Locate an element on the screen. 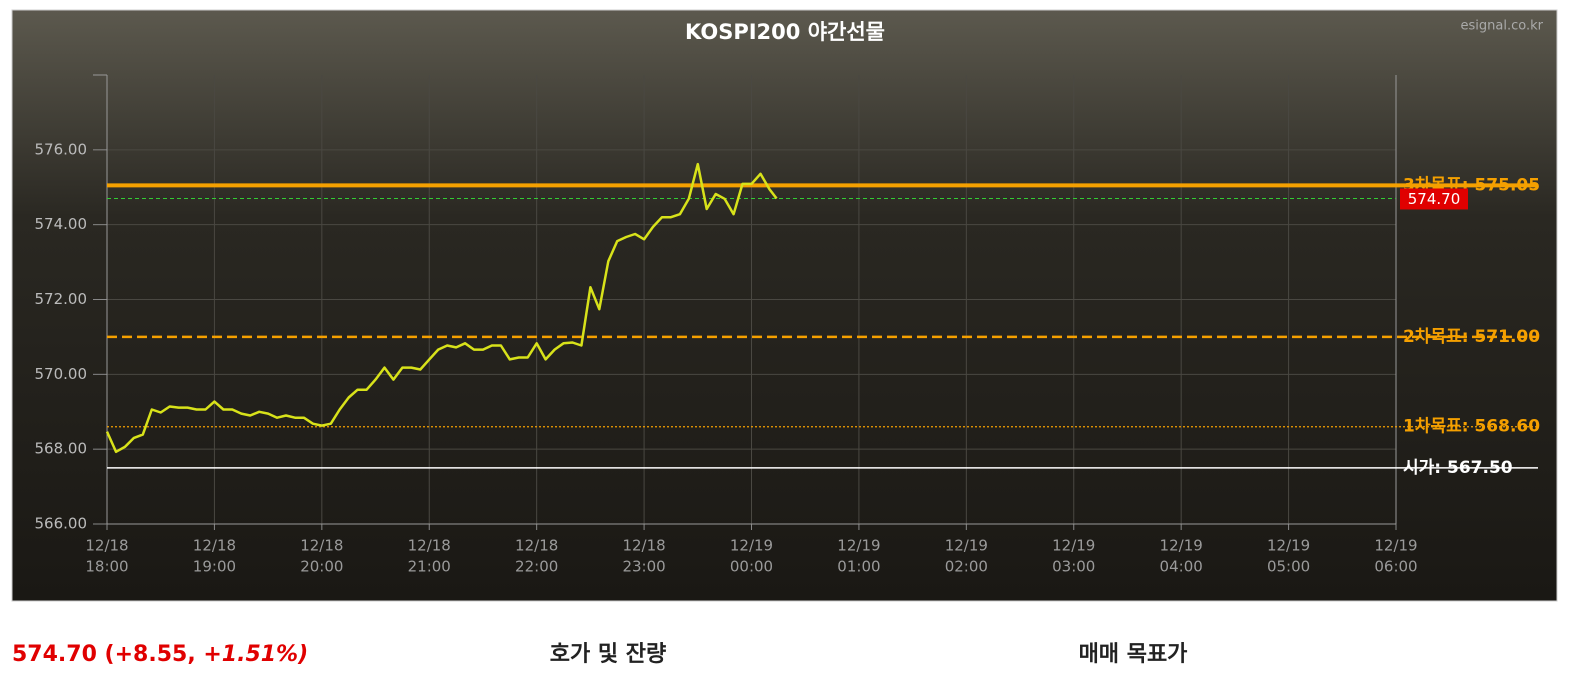  x-tick-label: 19:00 is located at coordinates (214, 567).